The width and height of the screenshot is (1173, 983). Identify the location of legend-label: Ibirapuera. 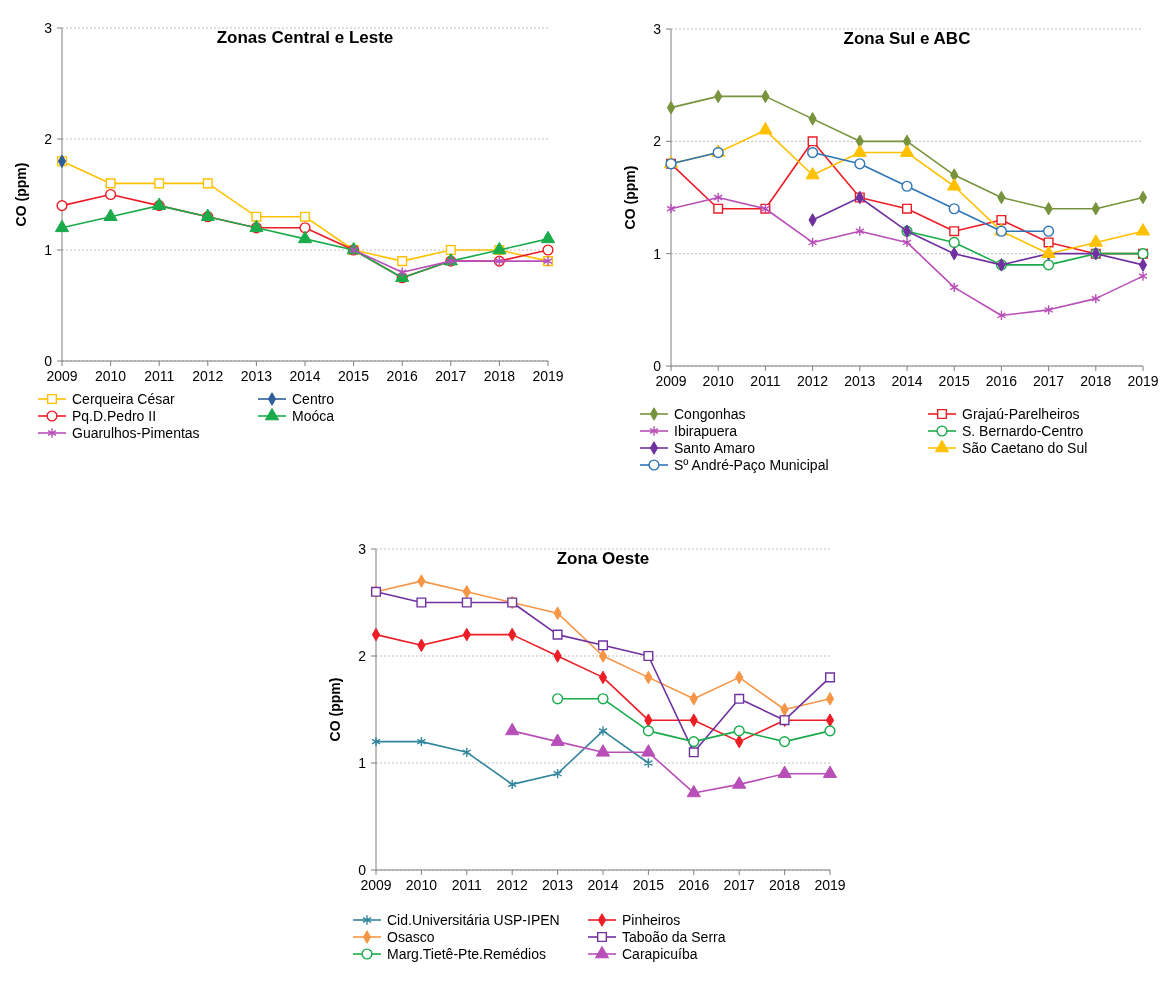
(706, 430).